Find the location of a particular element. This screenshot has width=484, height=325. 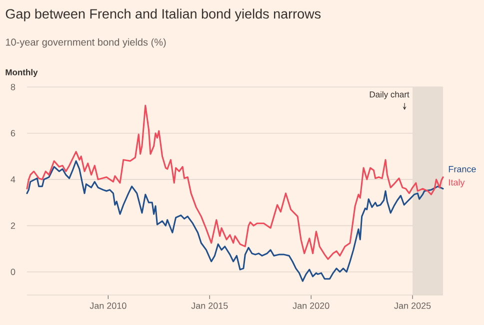

chart-subtitle: 10-year government bond yields (%) is located at coordinates (86, 43).